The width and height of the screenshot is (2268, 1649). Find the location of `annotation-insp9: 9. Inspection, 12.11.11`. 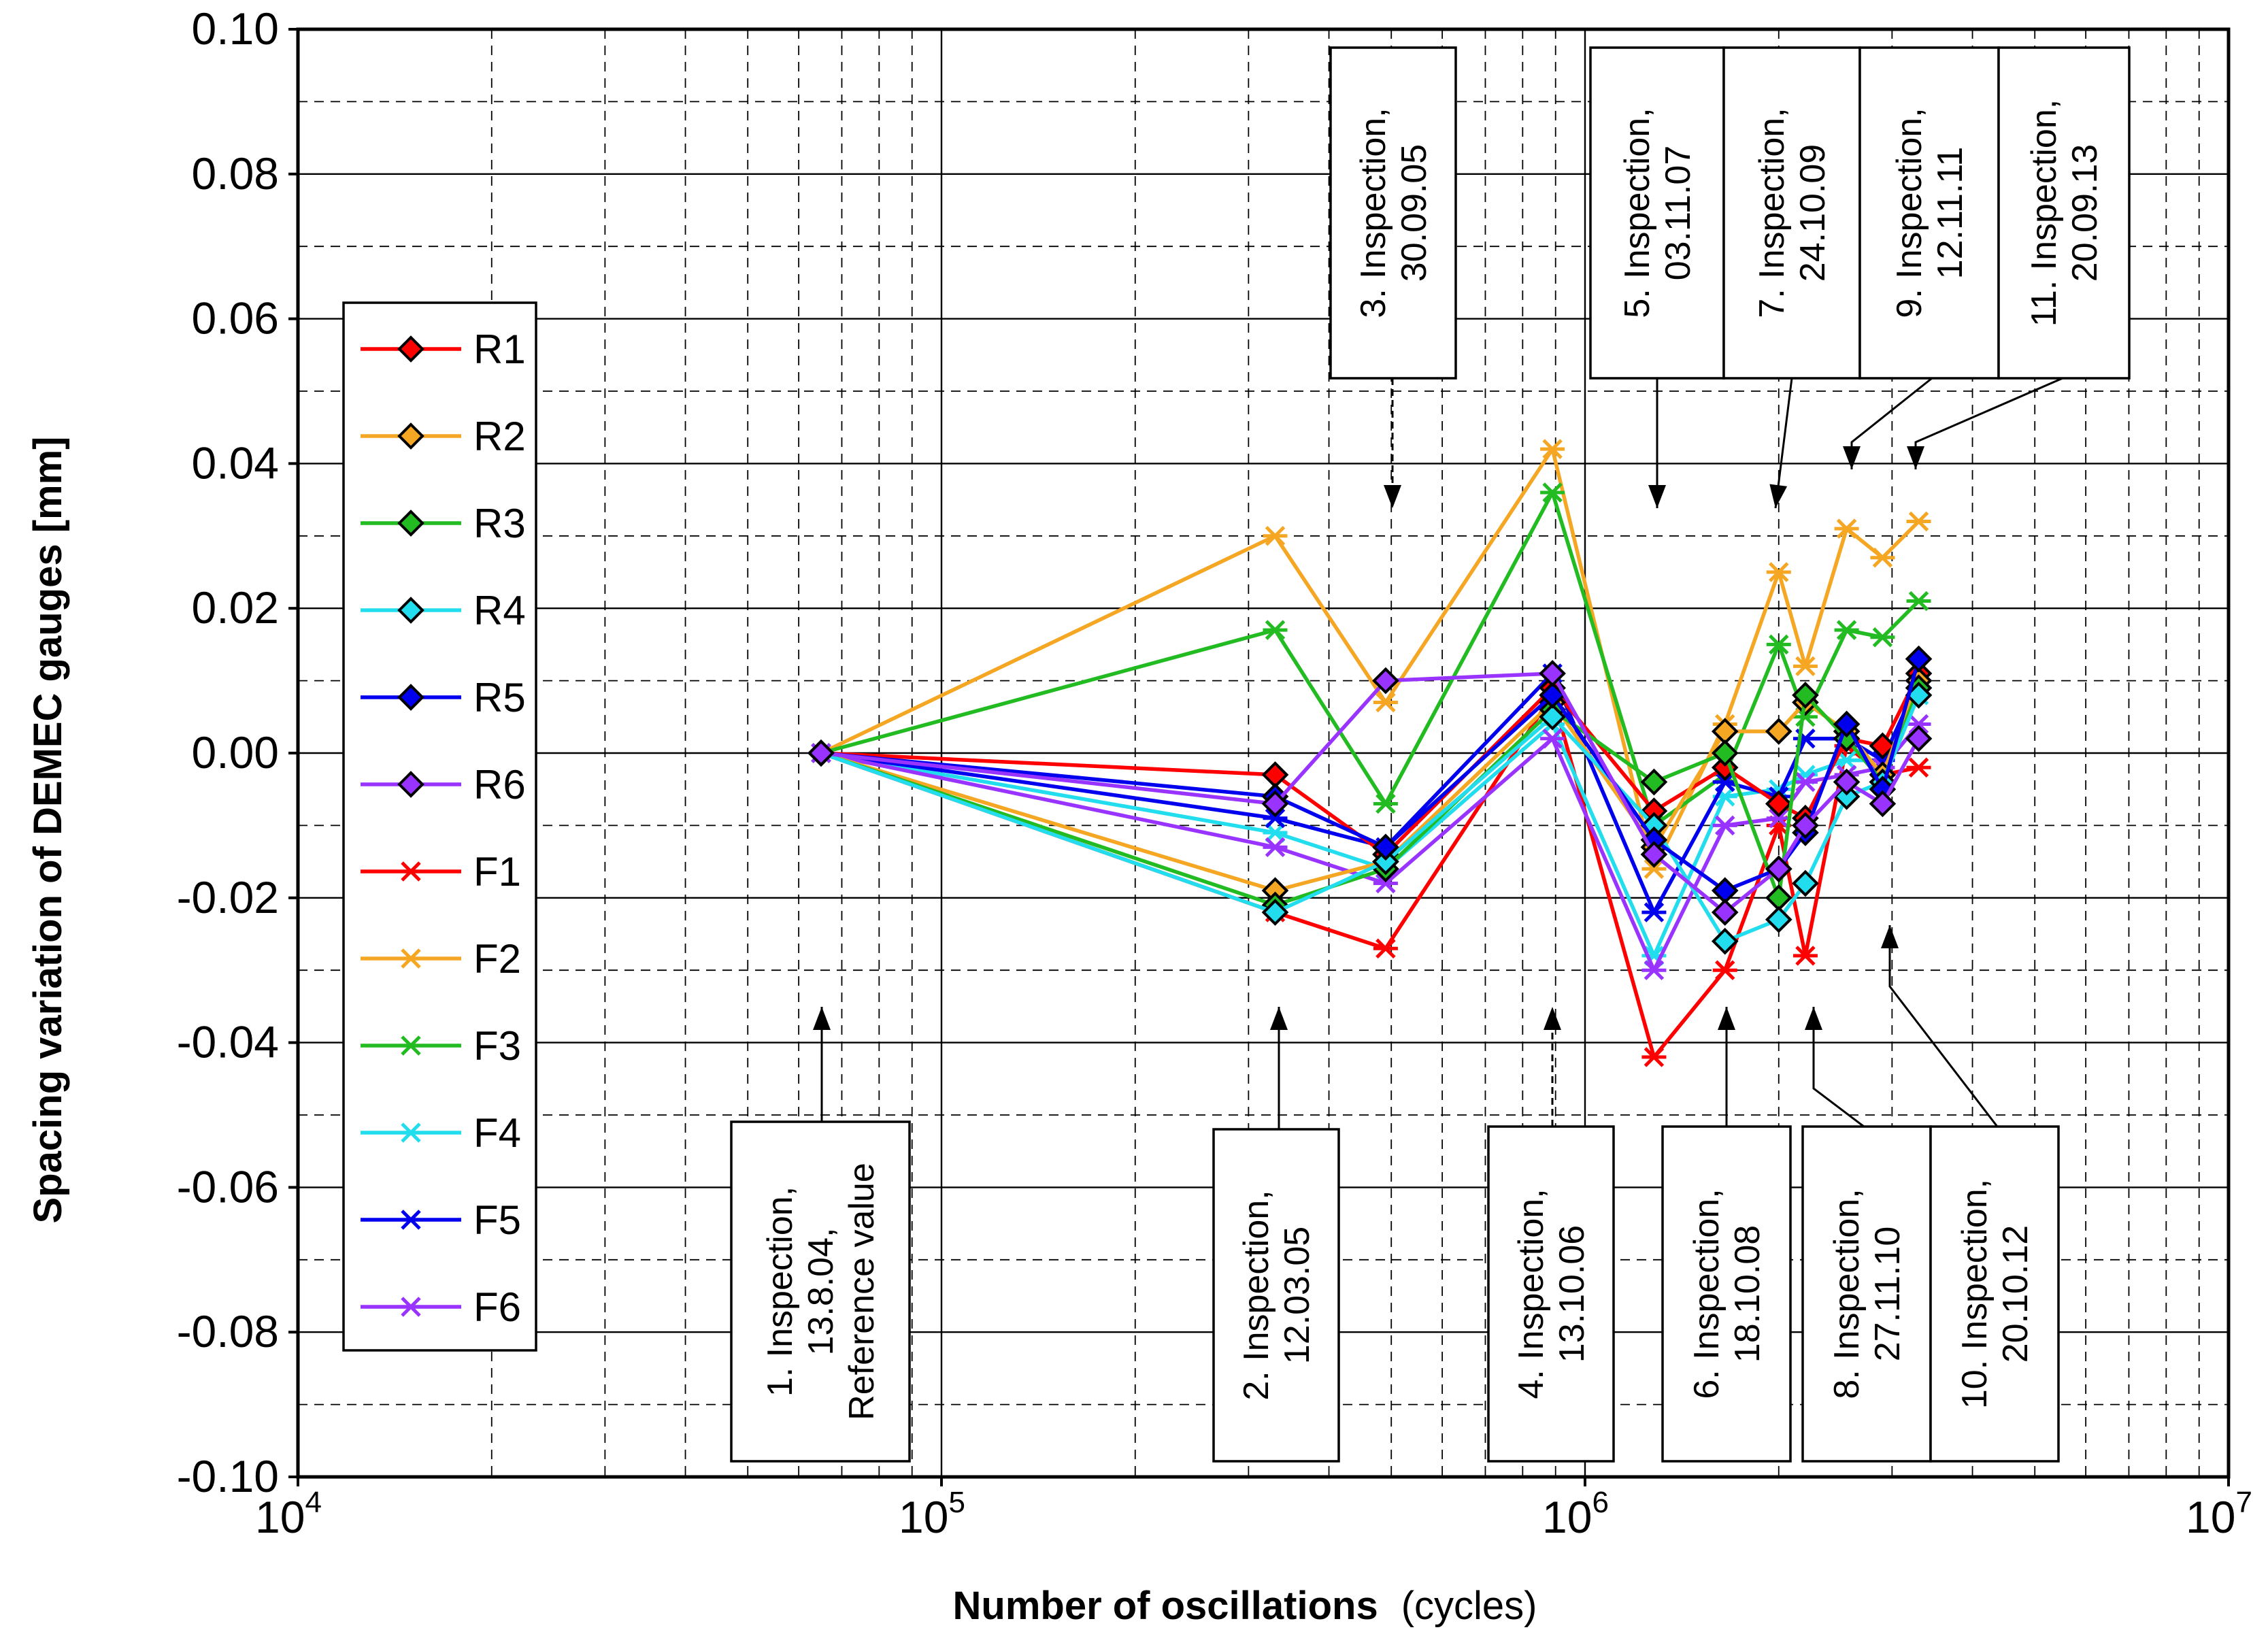

annotation-insp9: 9. Inspection, 12.11.11 is located at coordinates (1922, 257).